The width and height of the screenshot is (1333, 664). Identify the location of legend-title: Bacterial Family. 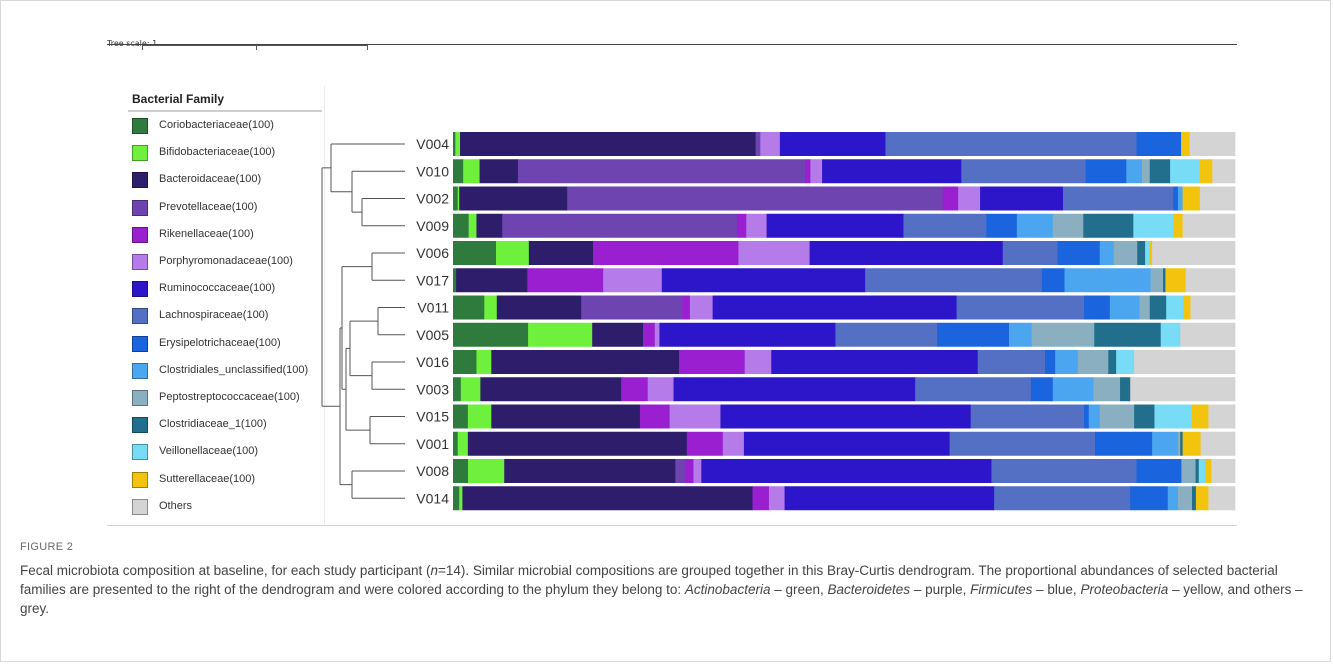
(178, 99).